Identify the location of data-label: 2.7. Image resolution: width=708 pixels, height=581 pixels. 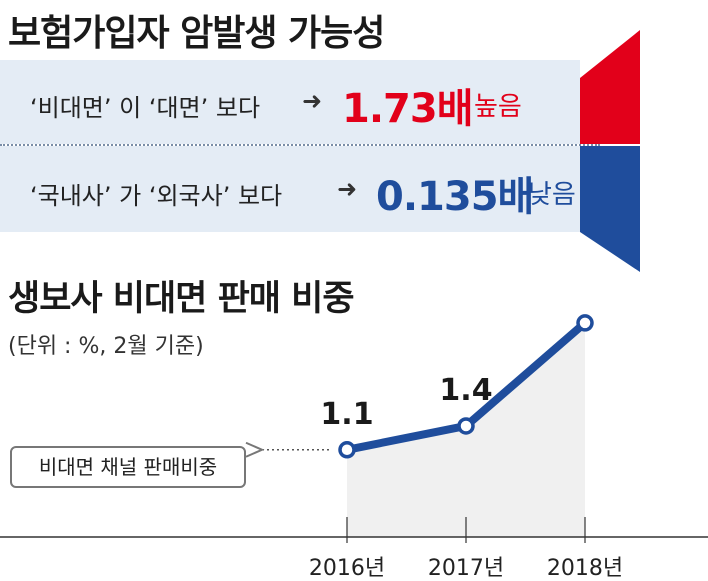
(584, 302).